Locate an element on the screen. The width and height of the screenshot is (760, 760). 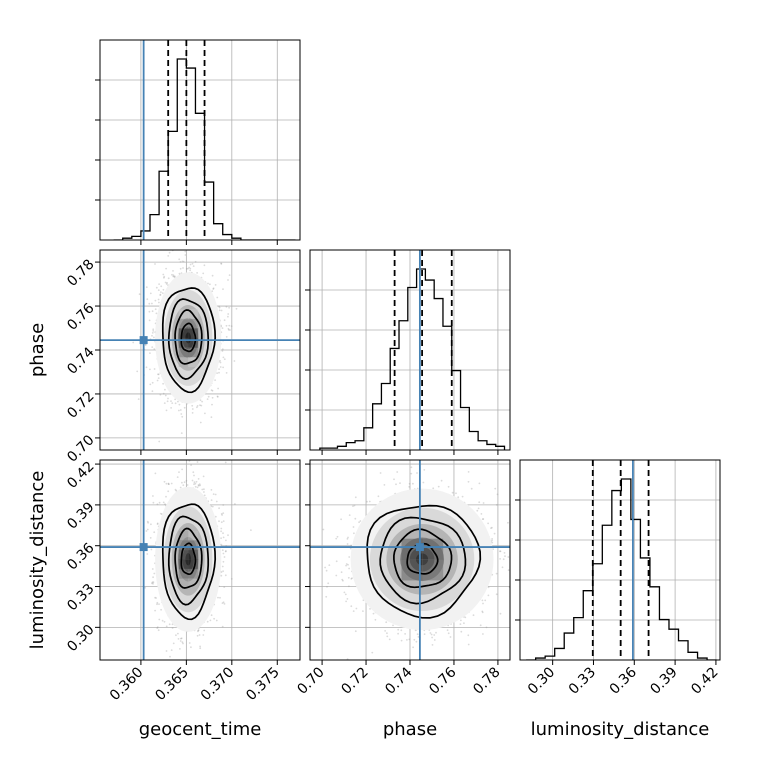
density-panel-phase-luminosity_distance is located at coordinates (408, 559).